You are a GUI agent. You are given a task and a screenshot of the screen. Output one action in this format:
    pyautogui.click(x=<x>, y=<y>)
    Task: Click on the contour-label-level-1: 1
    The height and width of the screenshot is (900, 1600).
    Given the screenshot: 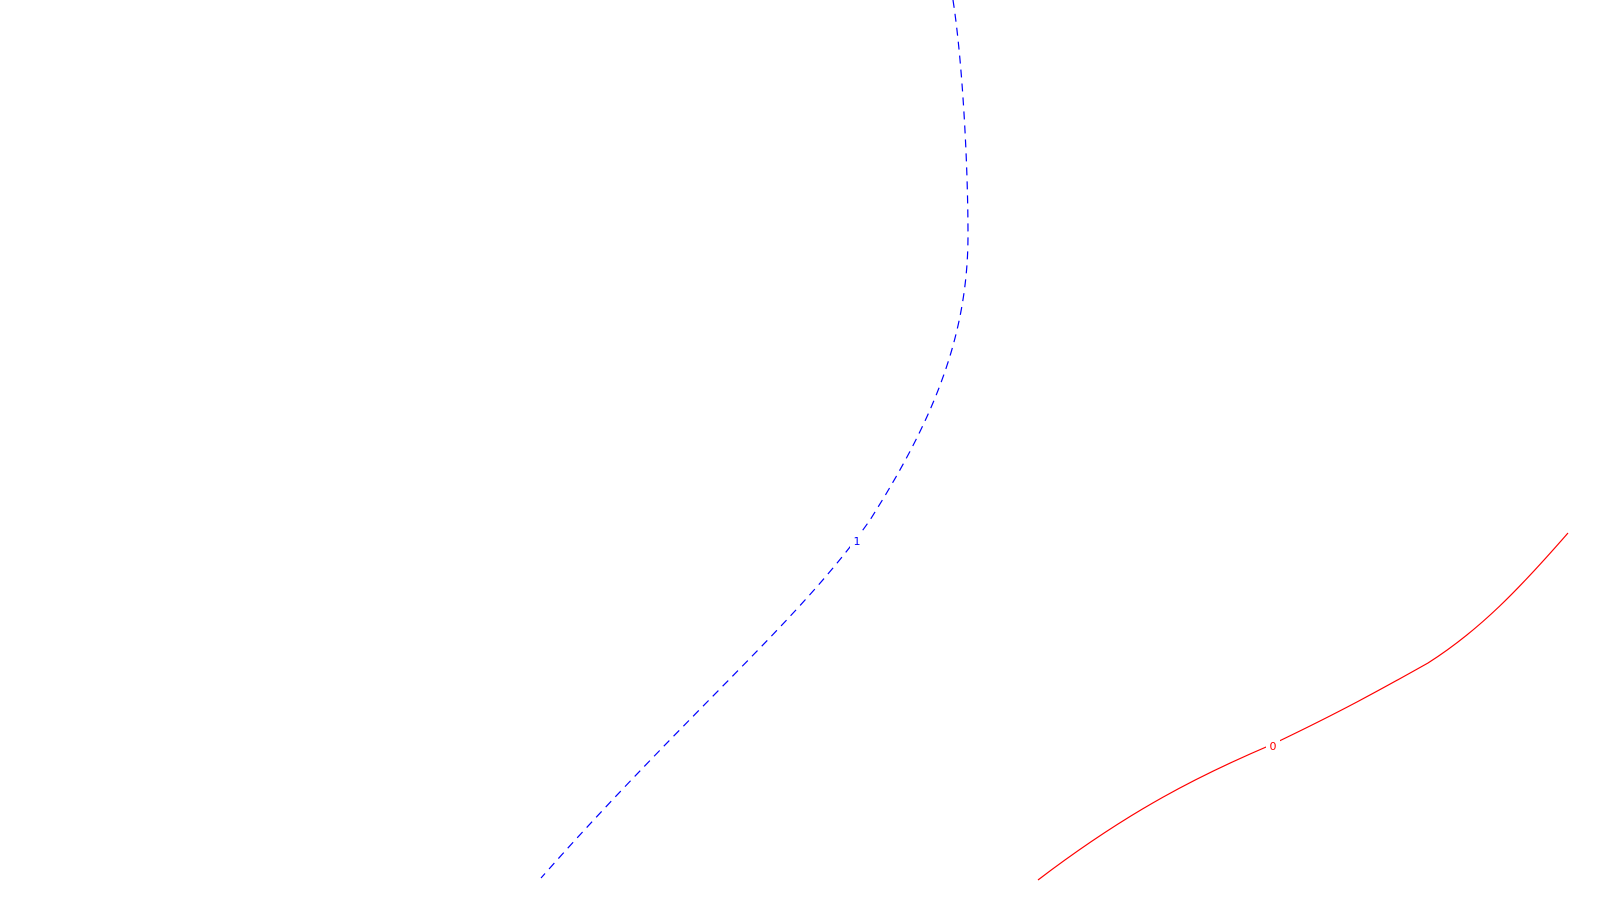 What is the action you would take?
    pyautogui.click(x=857, y=541)
    